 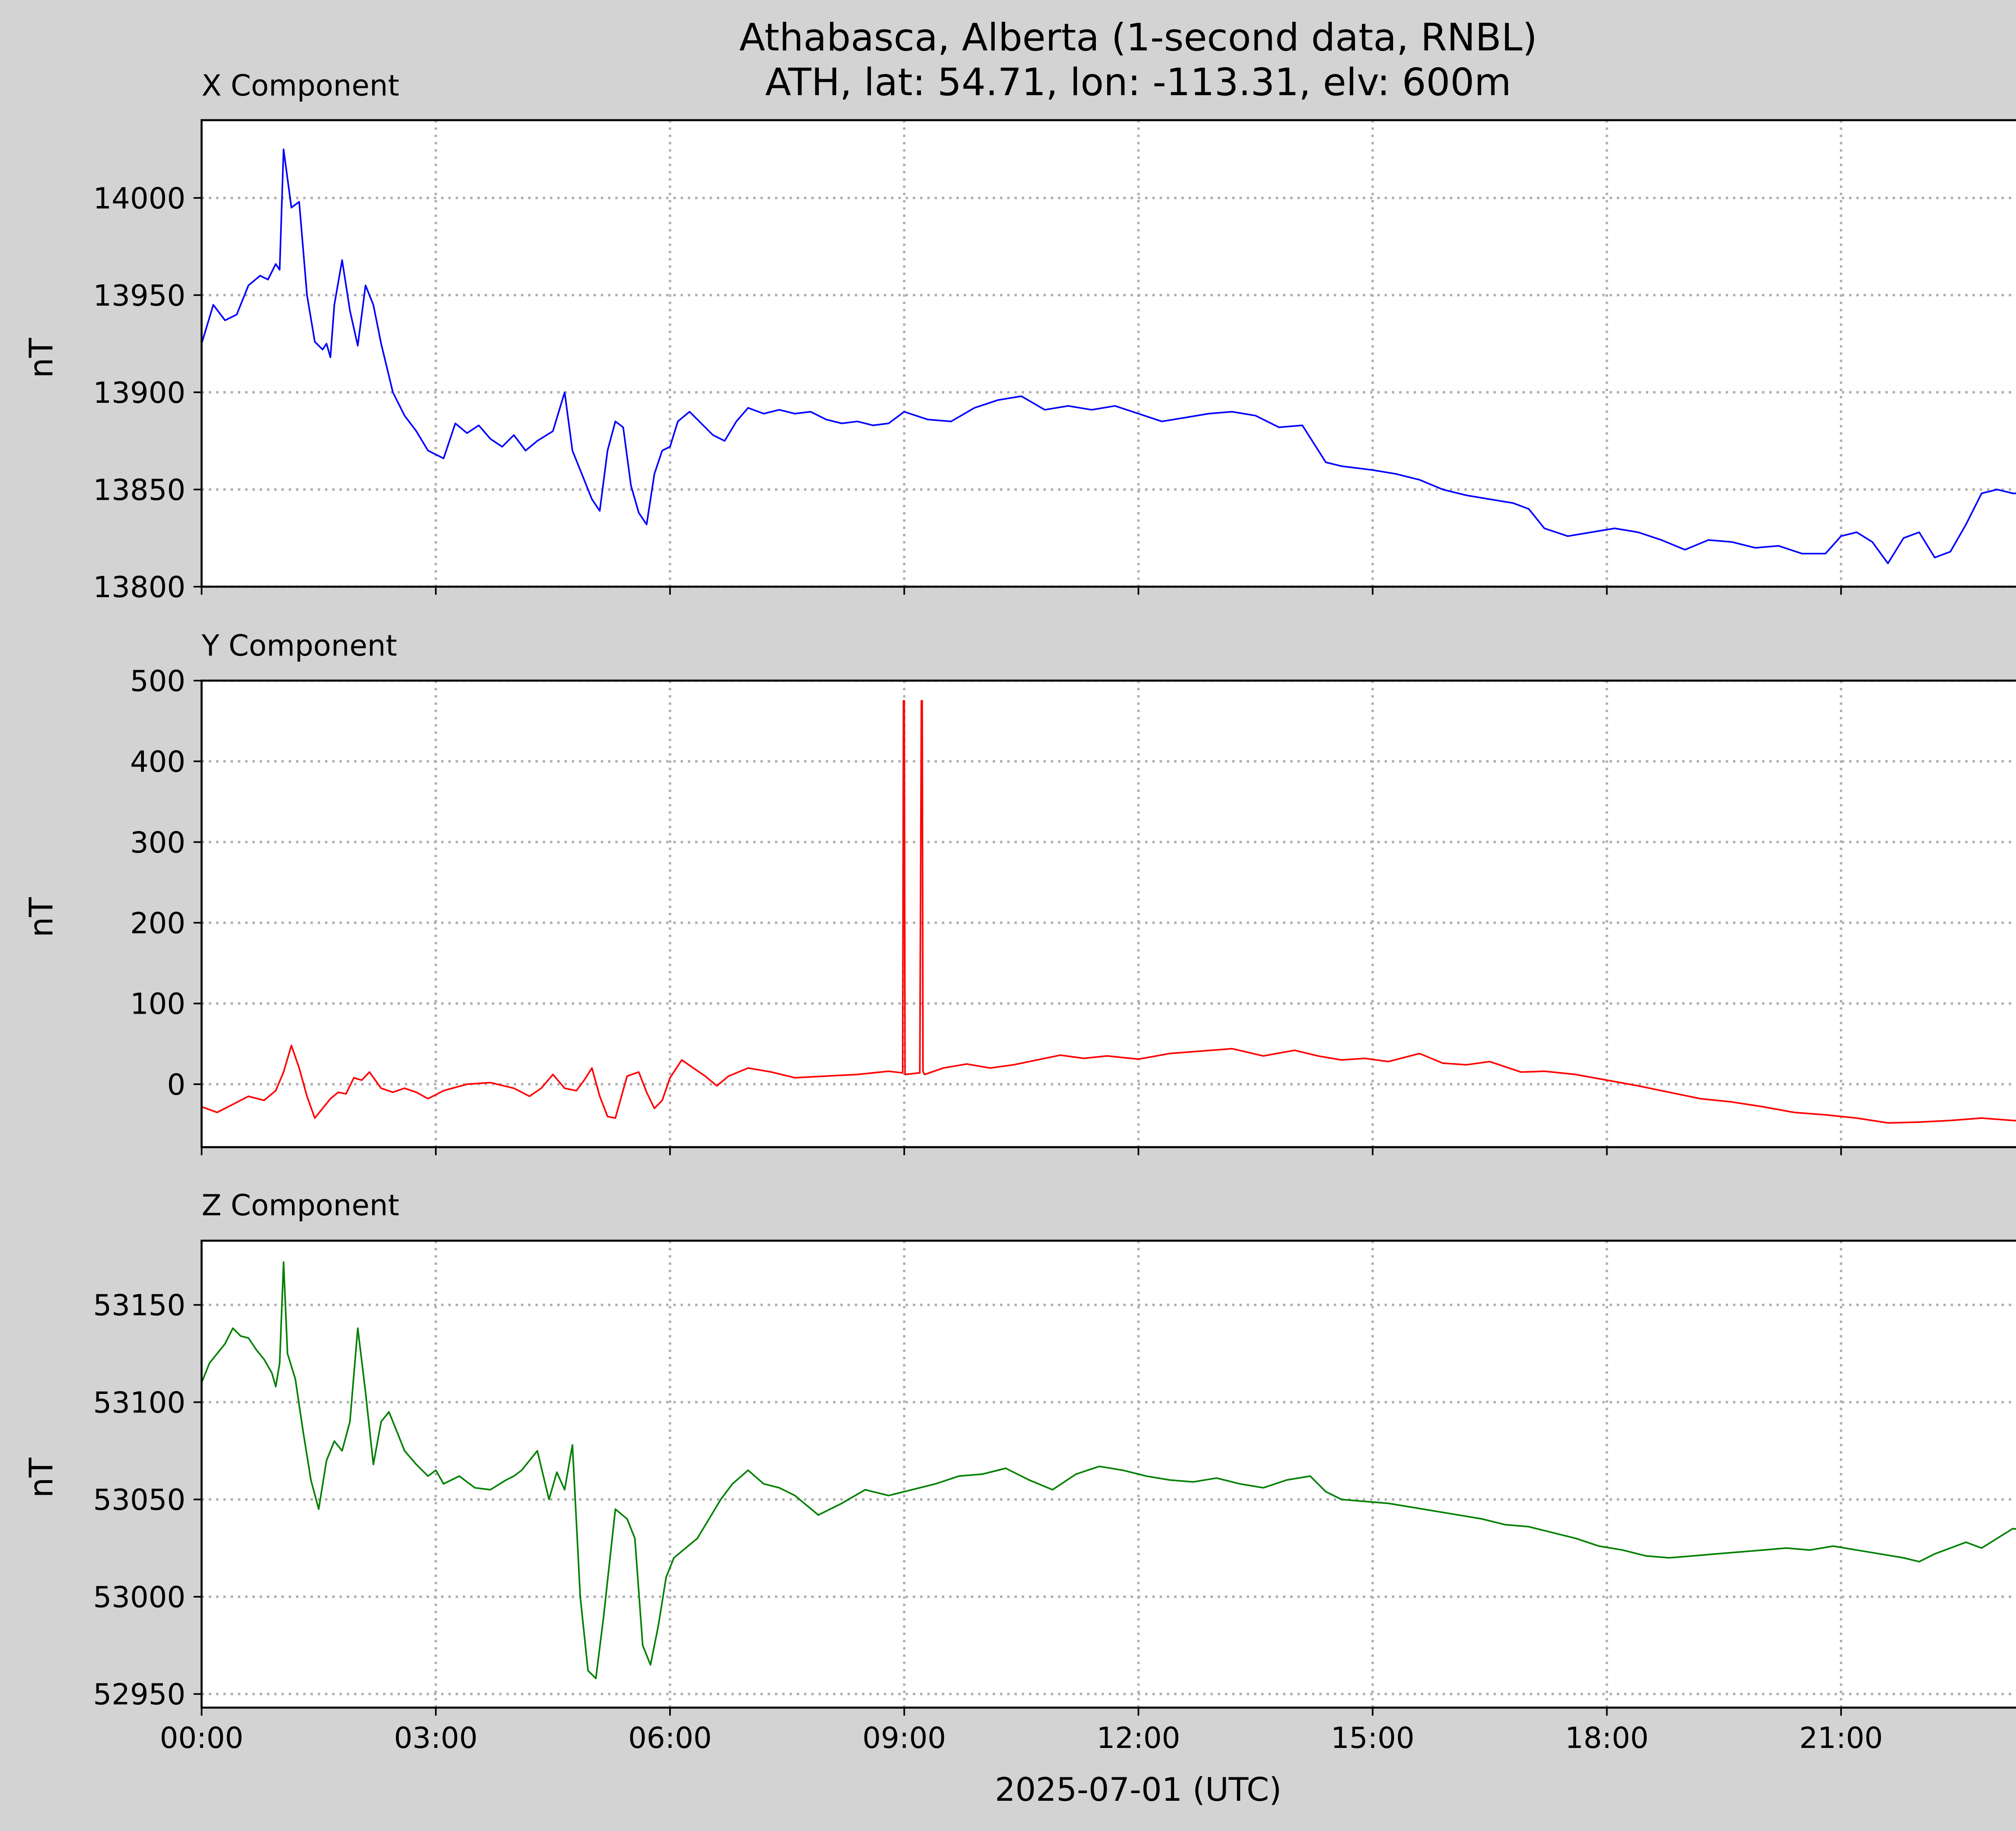 I want to click on y-tick-label: 14000, so click(x=139, y=198).